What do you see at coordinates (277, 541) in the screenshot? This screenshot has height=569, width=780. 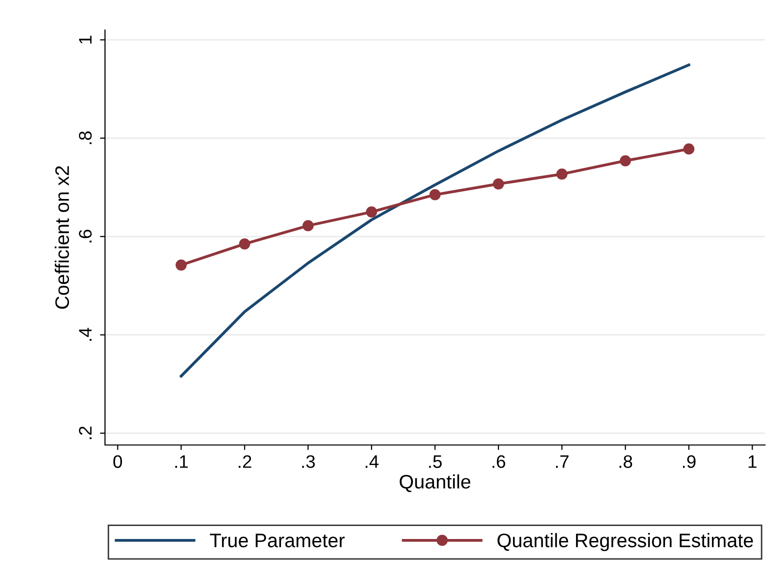 I see `legend-label: True Parameter` at bounding box center [277, 541].